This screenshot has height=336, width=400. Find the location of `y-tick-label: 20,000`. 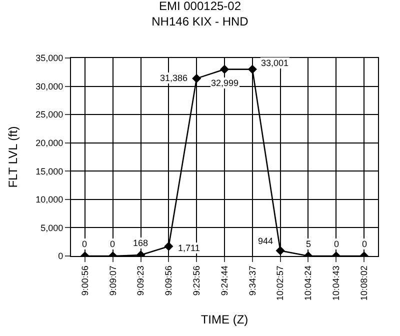

y-tick-label: 20,000 is located at coordinates (50, 143).